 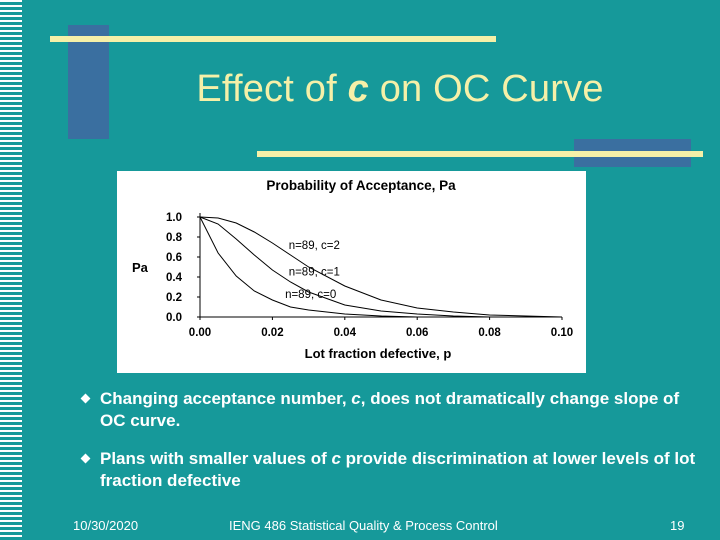 I want to click on x-tick-label: 0.04, so click(x=345, y=333).